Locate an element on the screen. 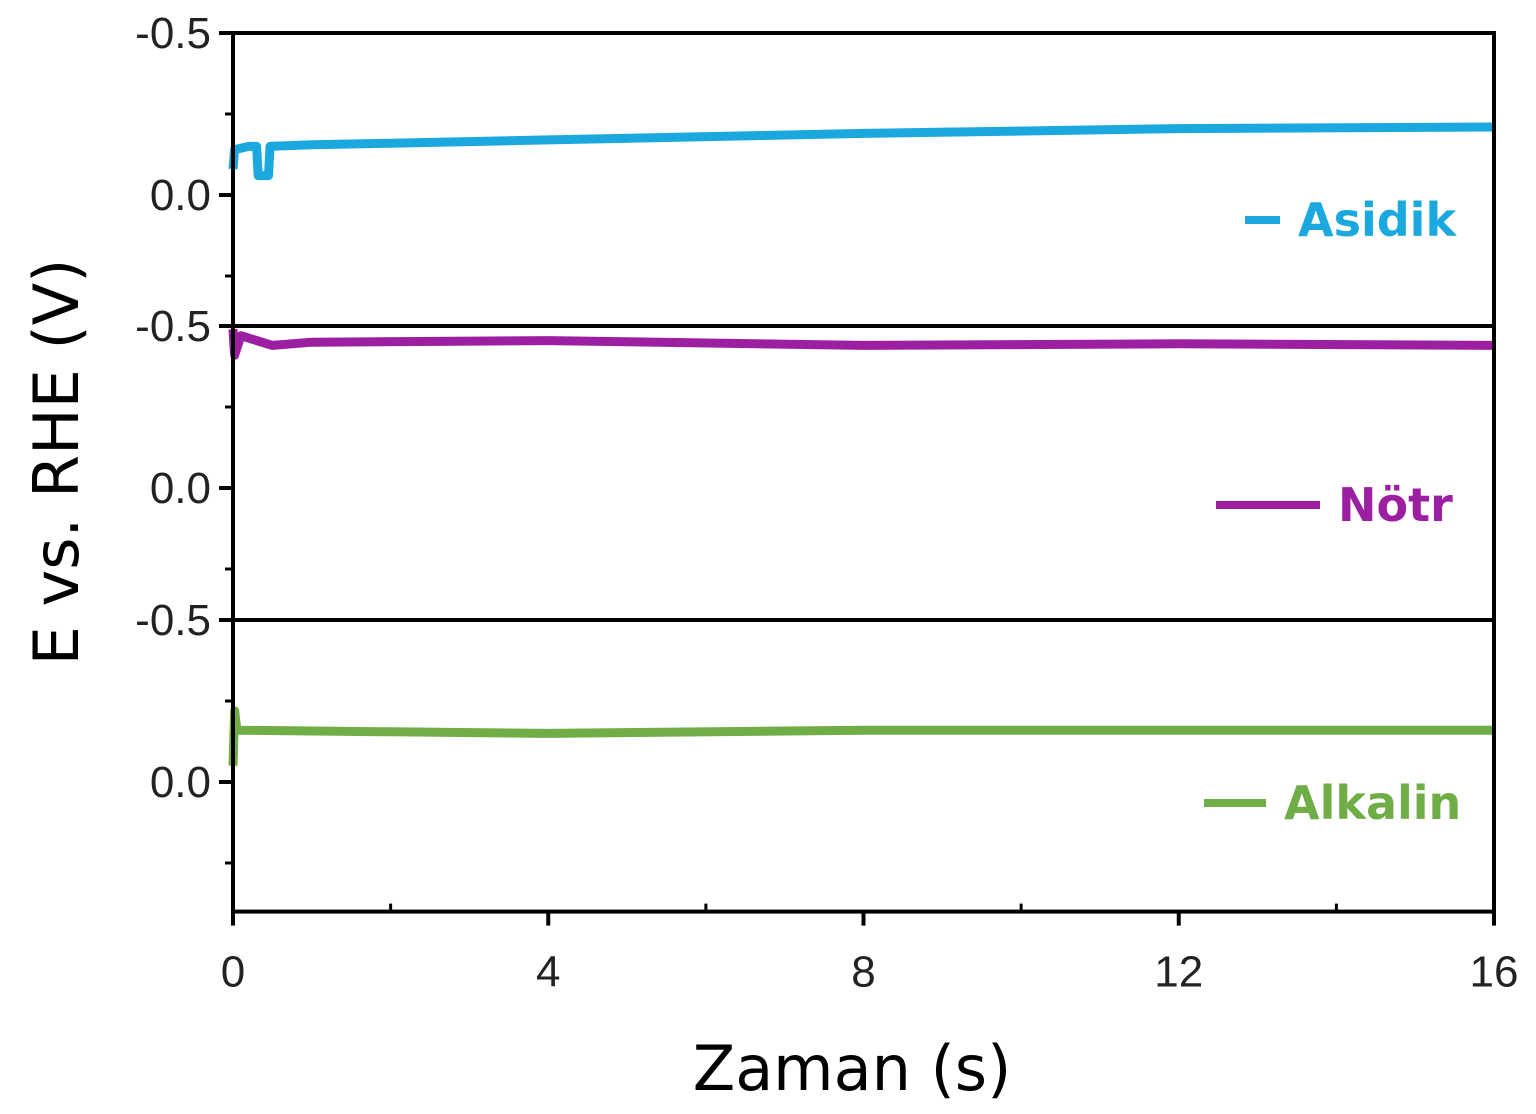  series-line-nötr is located at coordinates (861, 344).